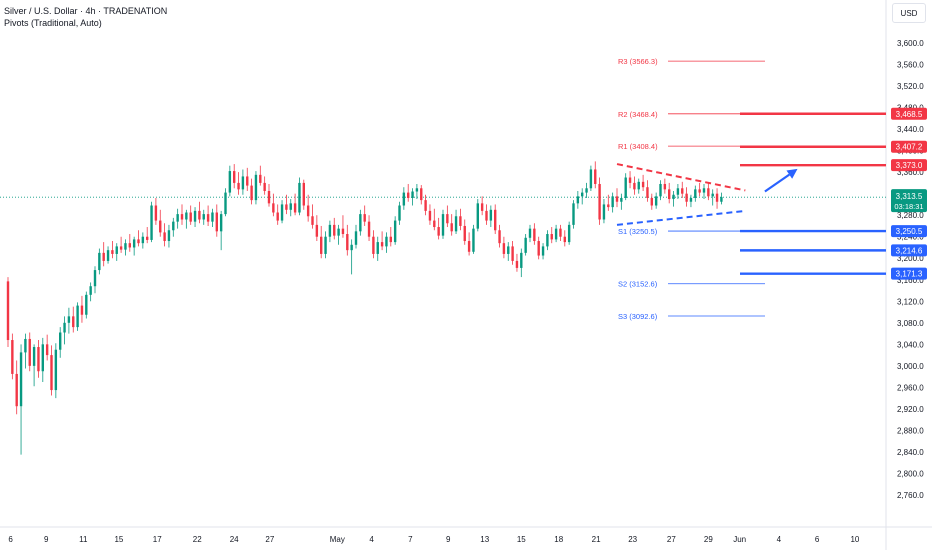 This screenshot has width=932, height=550. I want to click on symbol-title: Silver / U.S. Dollar · 4h · TRADENATION, so click(86, 11).